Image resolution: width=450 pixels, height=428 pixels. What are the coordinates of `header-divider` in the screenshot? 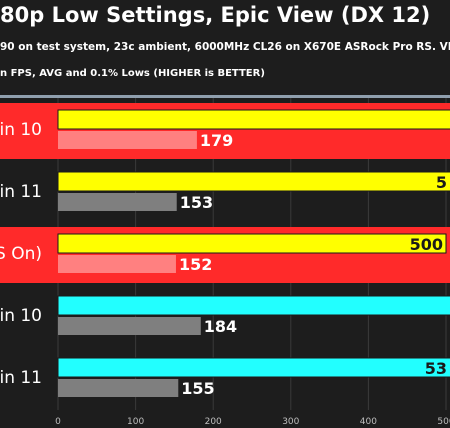 It's located at (225, 96).